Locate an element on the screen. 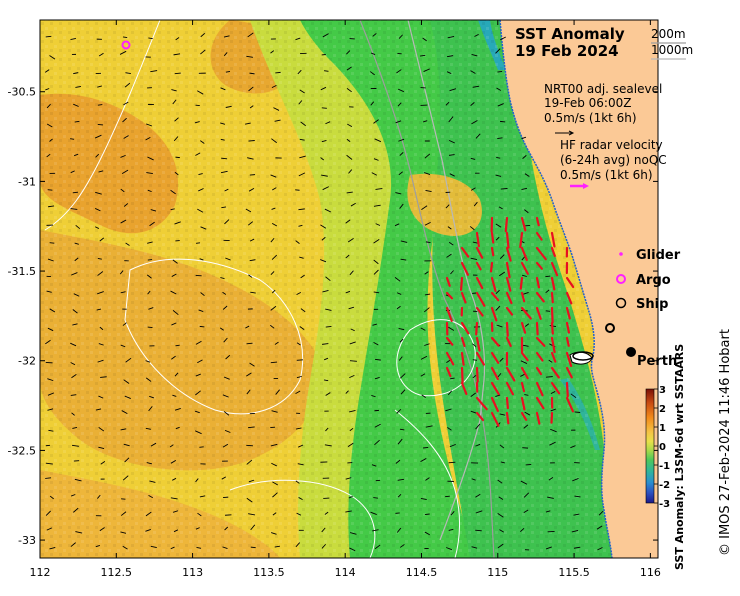 Image resolution: width=740 pixels, height=596 pixels. lat-tick-label: -31 is located at coordinates (27, 181).